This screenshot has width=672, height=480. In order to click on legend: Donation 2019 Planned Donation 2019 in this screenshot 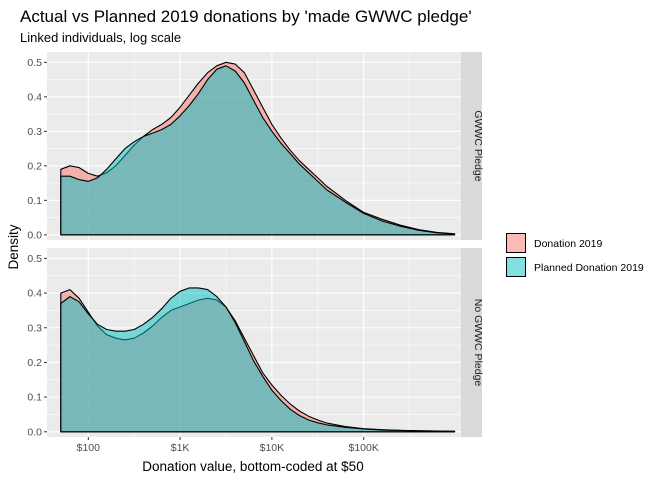, I will do `click(575, 255)`.